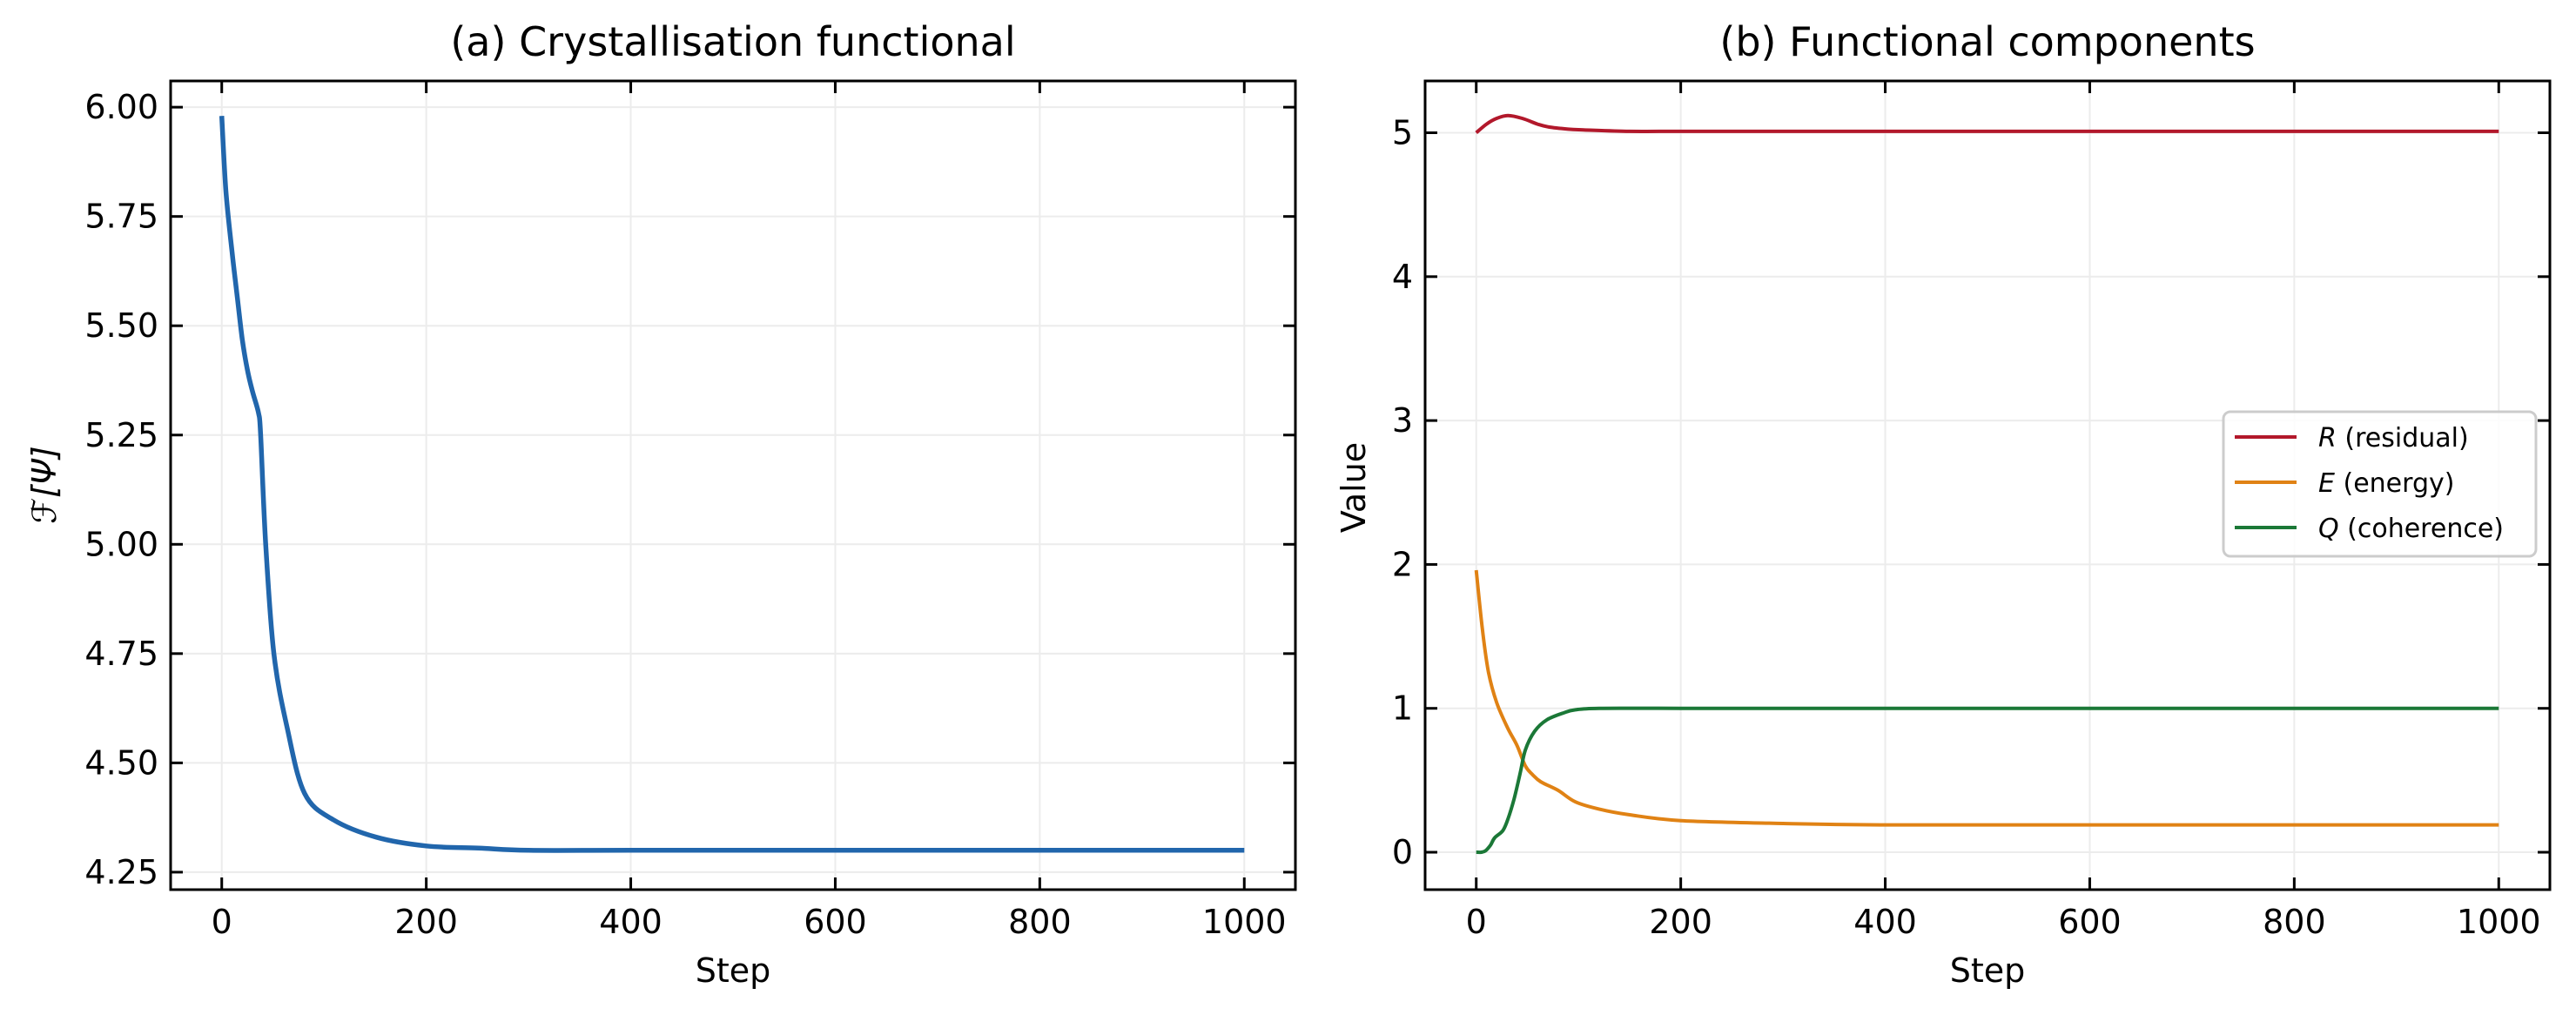 Image resolution: width=2576 pixels, height=1015 pixels. What do you see at coordinates (2386, 484) in the screenshot?
I see `legend-label-e: E (energy)` at bounding box center [2386, 484].